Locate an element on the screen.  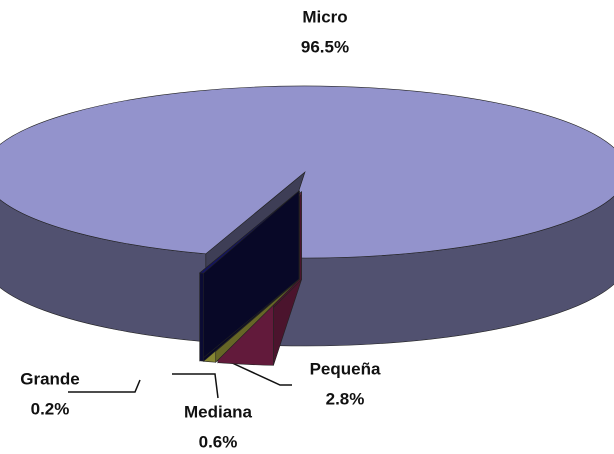
value-label: 2.8% is located at coordinates (345, 398).